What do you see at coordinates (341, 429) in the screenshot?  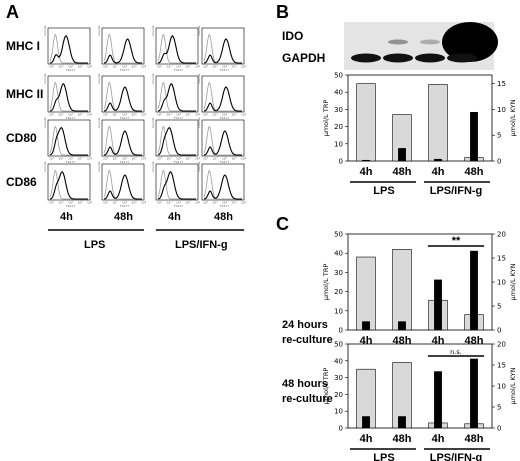 I see `left-tick-label: 0` at bounding box center [341, 429].